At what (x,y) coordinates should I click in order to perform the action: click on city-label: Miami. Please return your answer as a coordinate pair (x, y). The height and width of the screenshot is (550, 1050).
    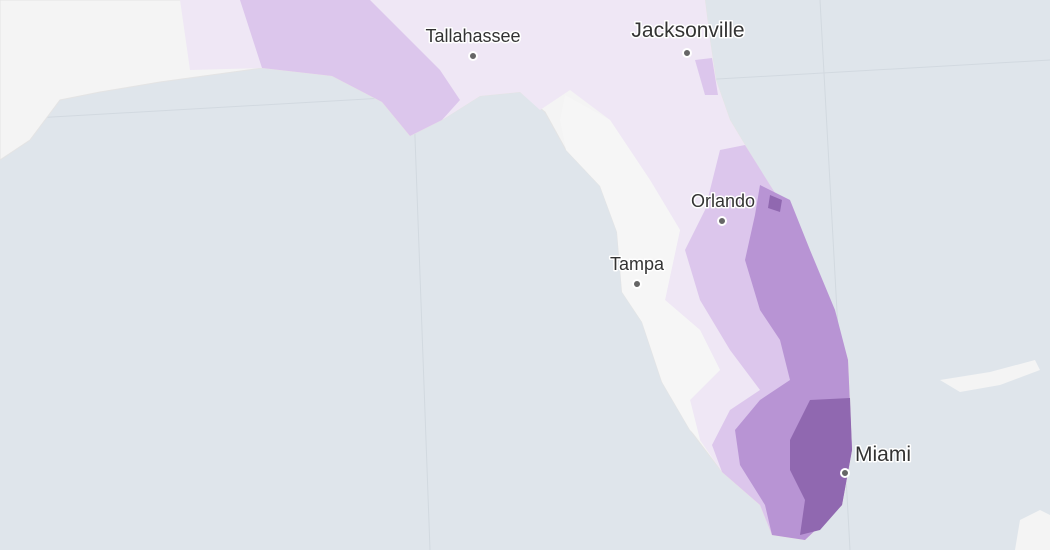
    Looking at the image, I should click on (883, 454).